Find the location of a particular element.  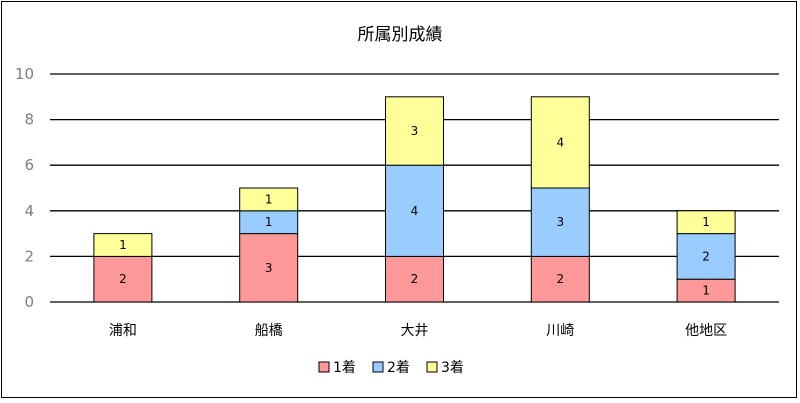

y-axis-ticks: 0 2 4 6 8 10 is located at coordinates (24, 188).